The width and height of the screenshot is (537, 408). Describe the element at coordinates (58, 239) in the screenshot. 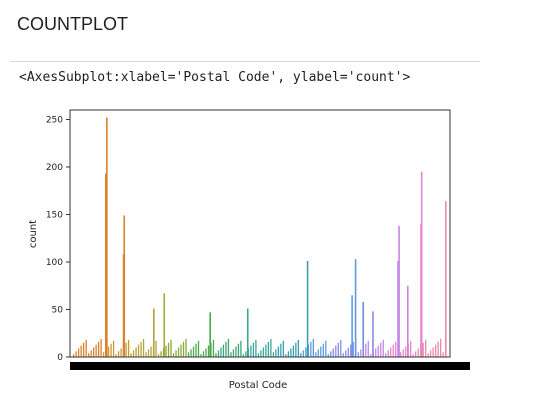

I see `y-axis: 0 50 100 150 200 250` at that location.